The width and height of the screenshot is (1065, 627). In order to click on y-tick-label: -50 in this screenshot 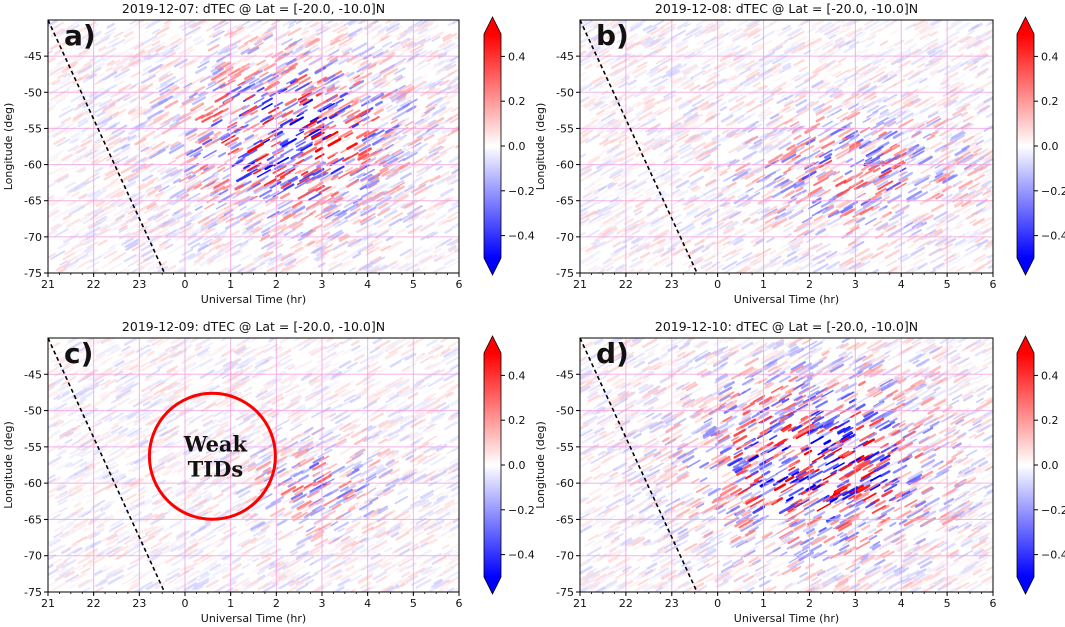, I will do `click(565, 92)`.